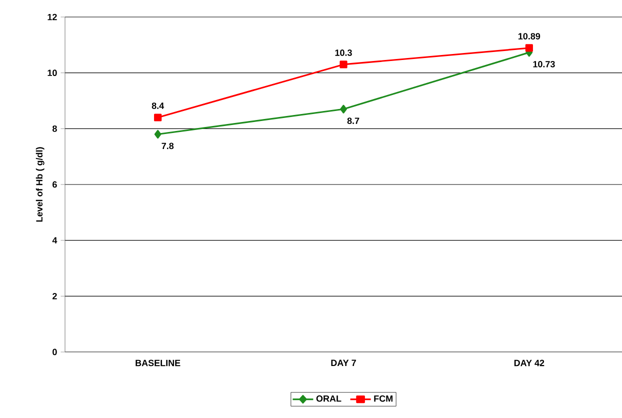 Image resolution: width=622 pixels, height=418 pixels. Describe the element at coordinates (343, 363) in the screenshot. I see `x-tick-label: DAY 7` at that location.